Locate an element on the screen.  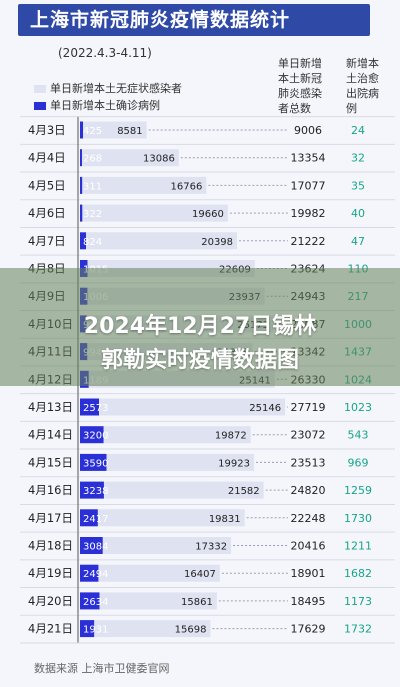
category-label: 4月6日 is located at coordinates (47, 213).